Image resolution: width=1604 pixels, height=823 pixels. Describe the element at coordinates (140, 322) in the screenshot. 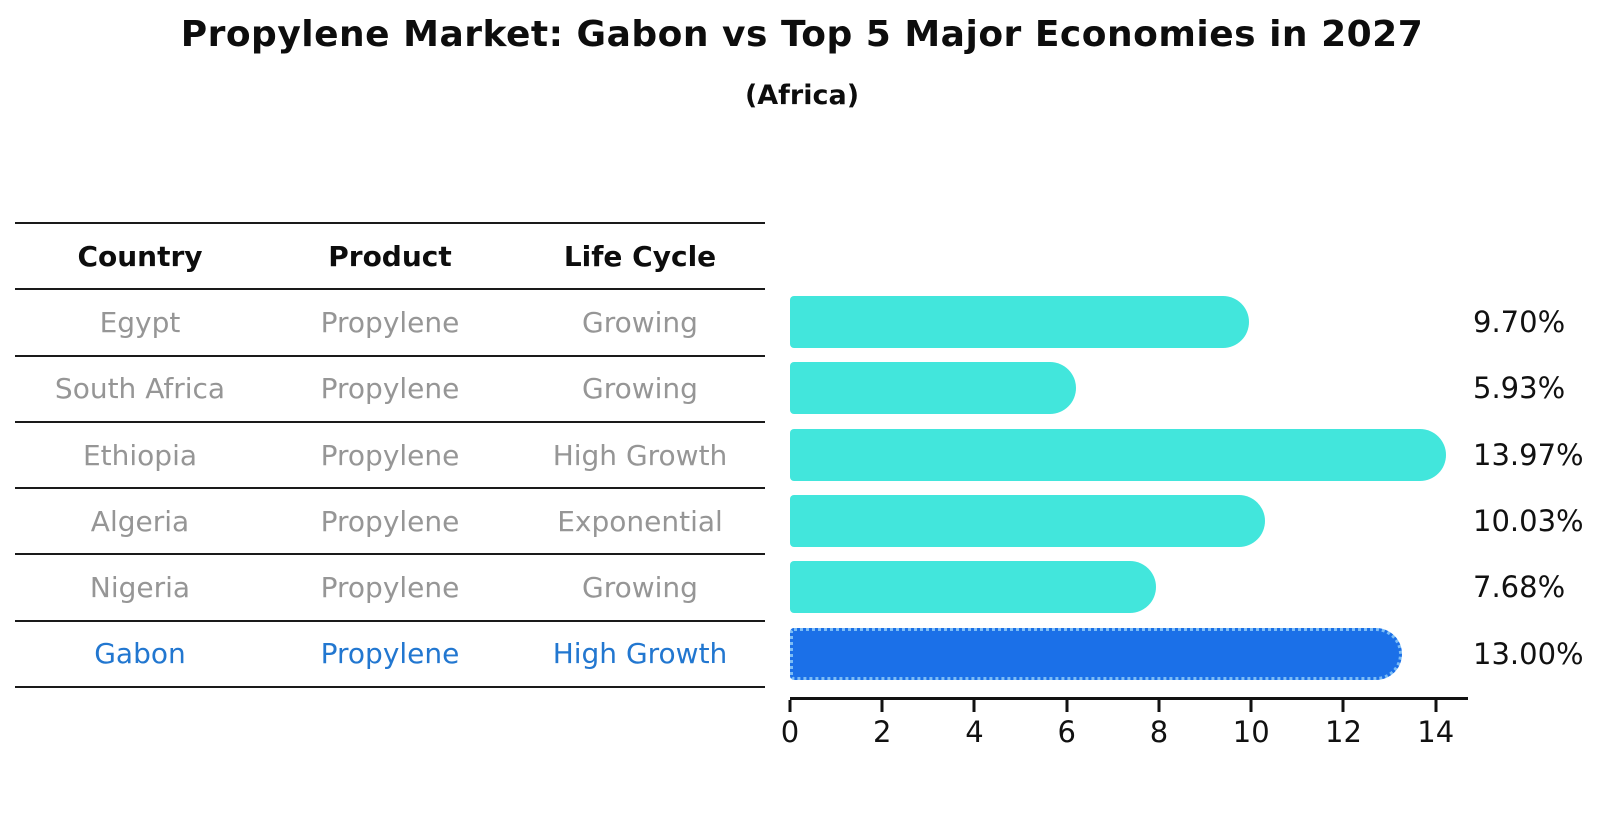

I see `table-cell-country: Egypt` at that location.